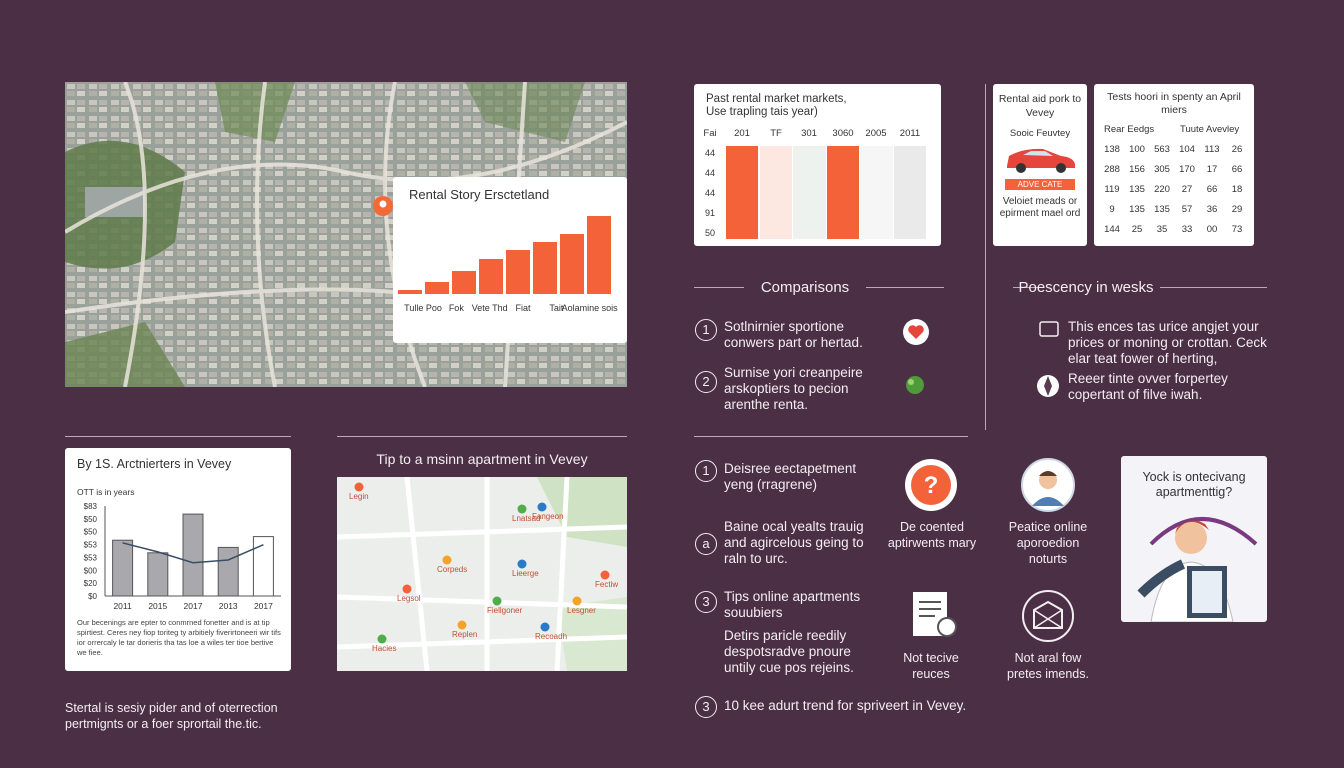 The width and height of the screenshot is (1344, 768). I want to click on map-label: Legsol, so click(409, 598).